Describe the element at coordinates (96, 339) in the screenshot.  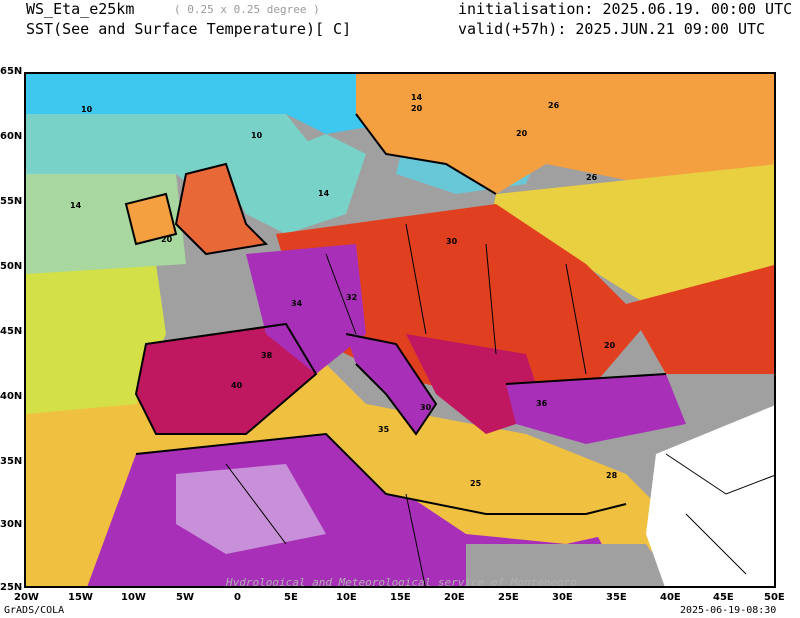
I see `sea-band-warm` at that location.